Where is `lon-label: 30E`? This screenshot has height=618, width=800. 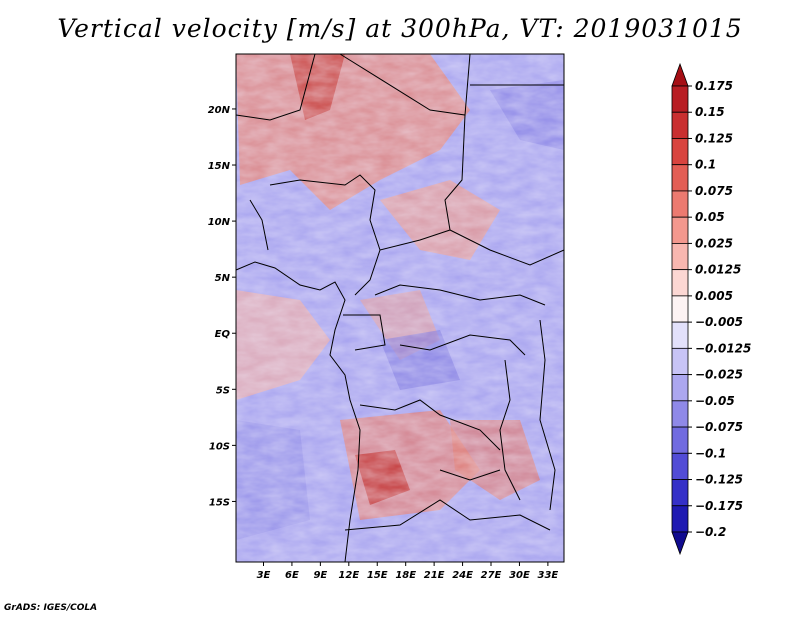 lon-label: 30E is located at coordinates (519, 575).